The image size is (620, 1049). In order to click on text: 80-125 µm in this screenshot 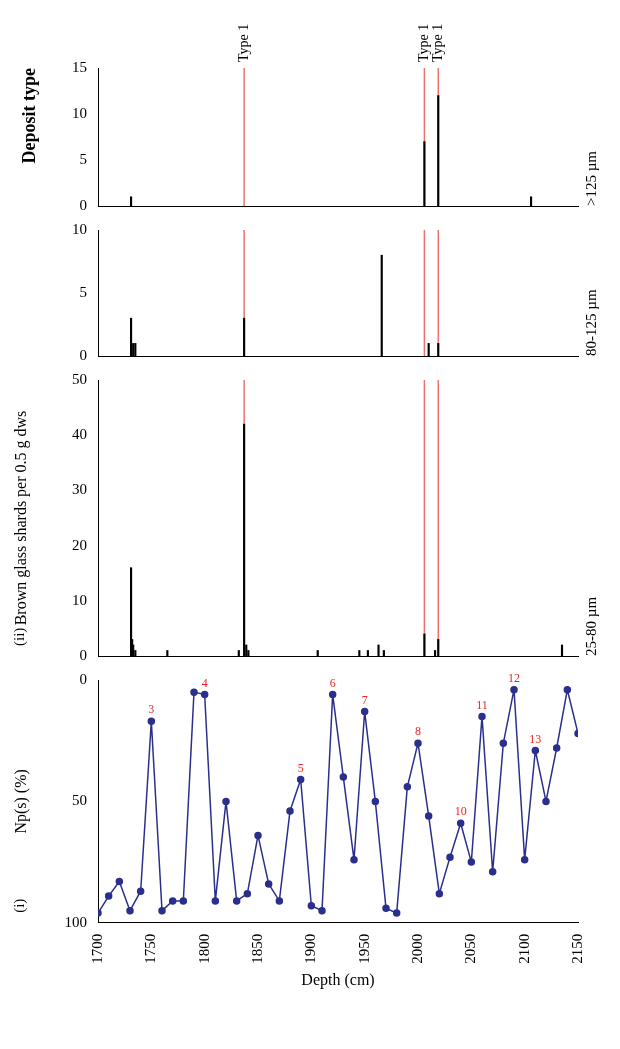, I will do `click(590, 322)`.